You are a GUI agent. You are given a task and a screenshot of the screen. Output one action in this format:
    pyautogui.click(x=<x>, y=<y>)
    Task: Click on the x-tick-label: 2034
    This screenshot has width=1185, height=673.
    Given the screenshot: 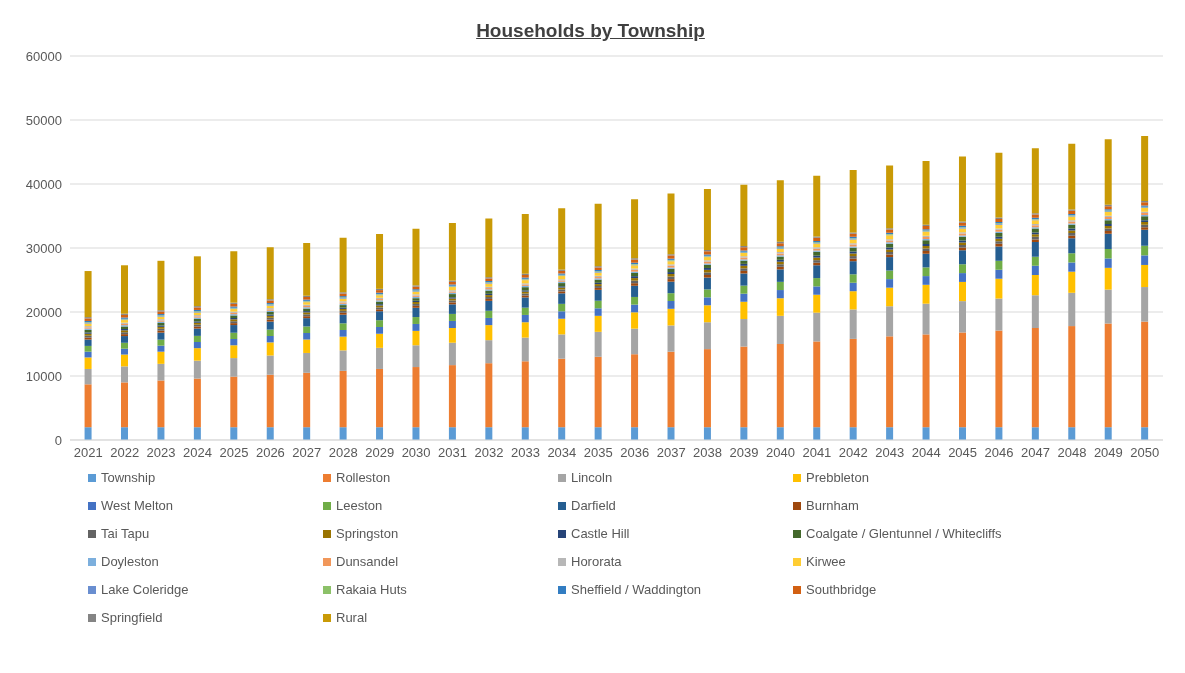 What is the action you would take?
    pyautogui.click(x=562, y=453)
    